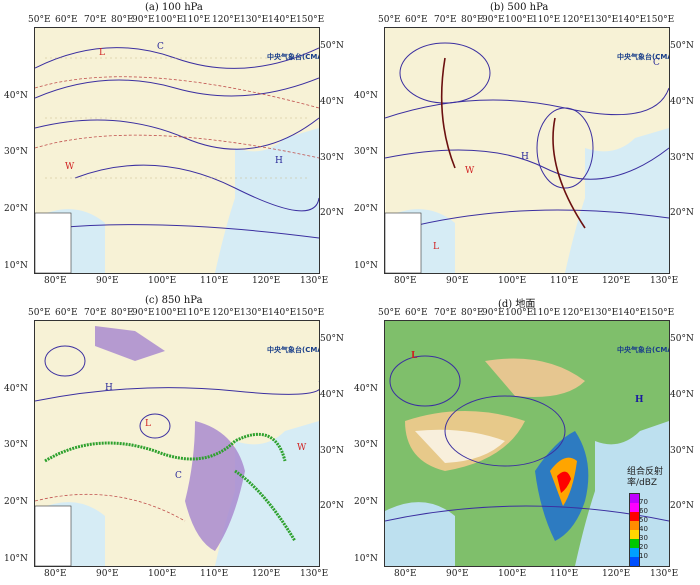 The height and width of the screenshot is (585, 700). What do you see at coordinates (645, 472) in the screenshot?
I see `legend-title-1: 组合反射` at bounding box center [645, 472].